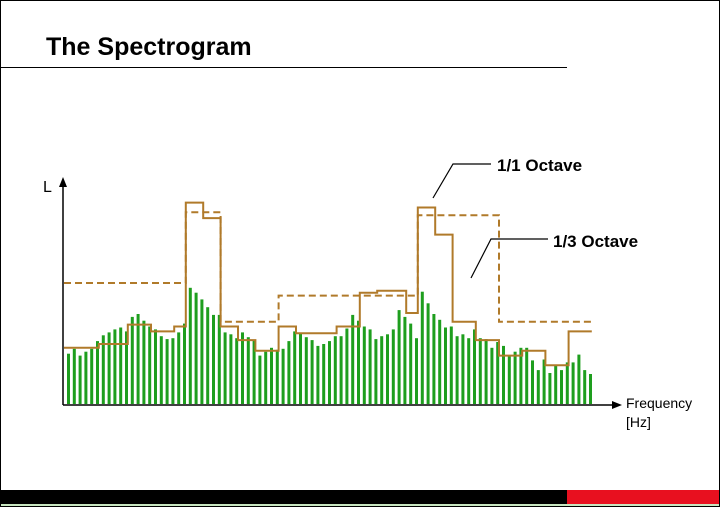 This screenshot has width=720, height=507. I want to click on footer-strip, so click(360, 505).